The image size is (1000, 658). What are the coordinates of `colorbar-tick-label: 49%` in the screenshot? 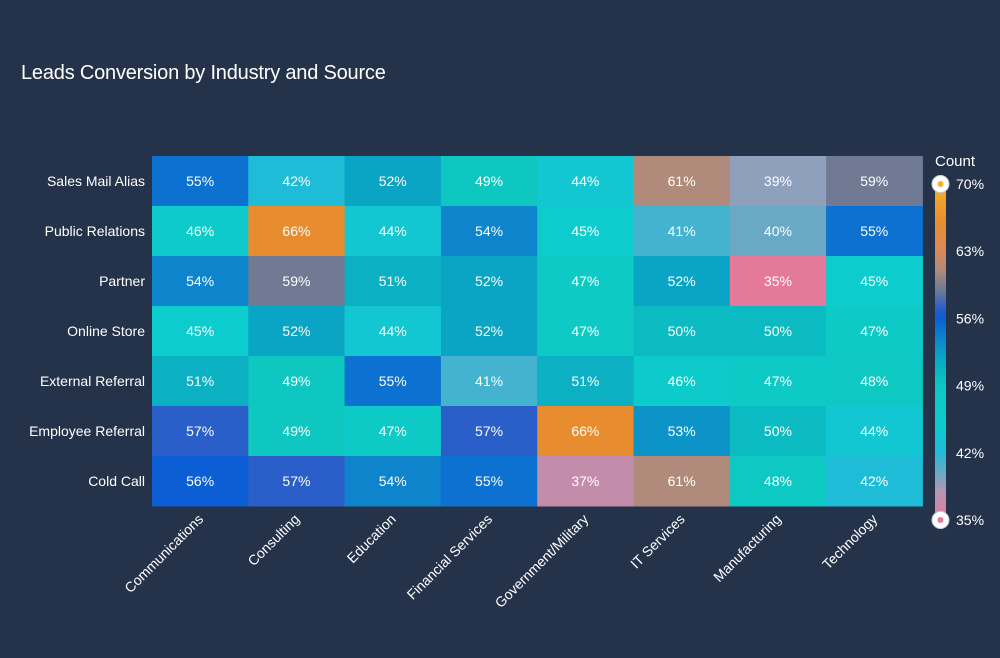 It's located at (970, 386).